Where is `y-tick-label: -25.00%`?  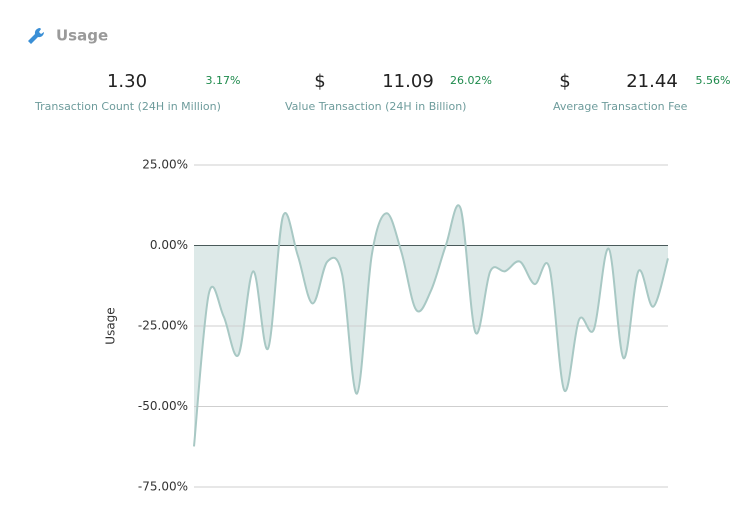
y-tick-label: -25.00% is located at coordinates (163, 326).